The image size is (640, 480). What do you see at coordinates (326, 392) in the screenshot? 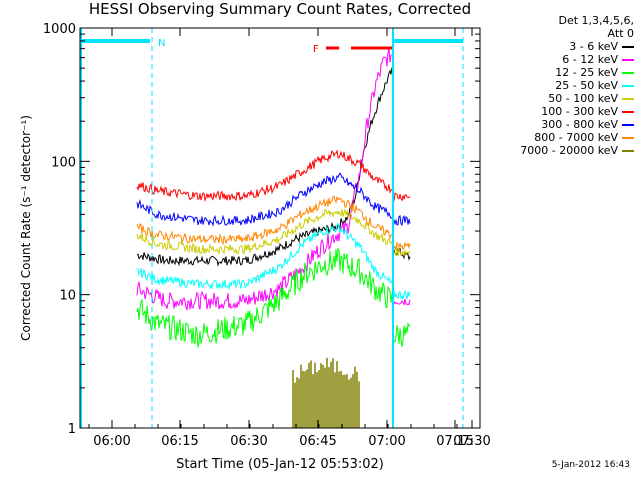
I see `series-7000-20000-kev` at bounding box center [326, 392].